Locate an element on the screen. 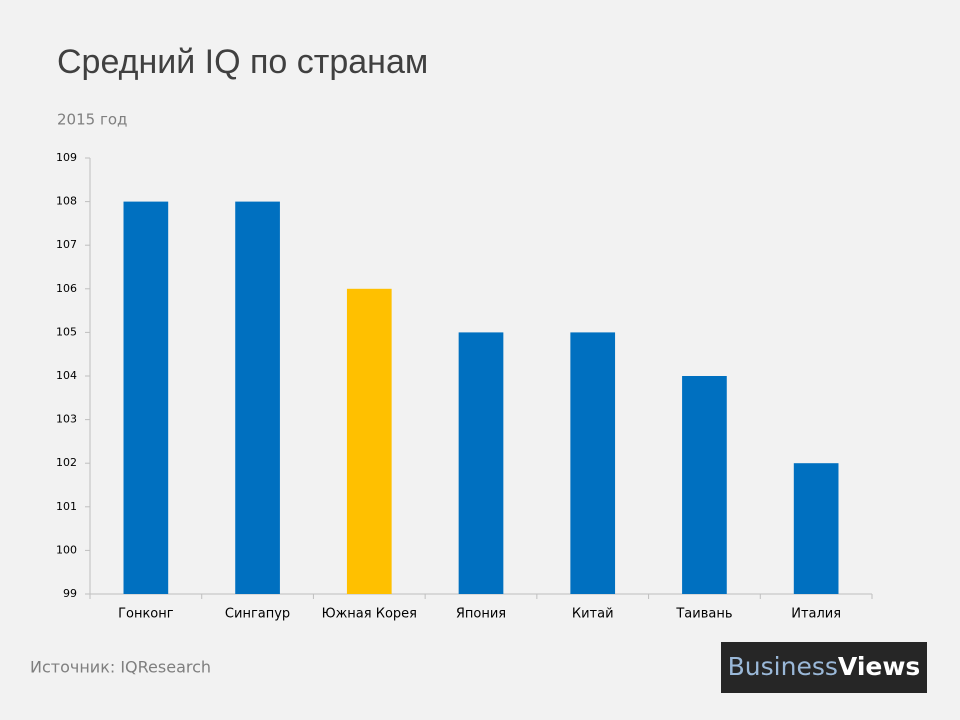 This screenshot has height=720, width=960. x-tick-label: Гонконг is located at coordinates (146, 614).